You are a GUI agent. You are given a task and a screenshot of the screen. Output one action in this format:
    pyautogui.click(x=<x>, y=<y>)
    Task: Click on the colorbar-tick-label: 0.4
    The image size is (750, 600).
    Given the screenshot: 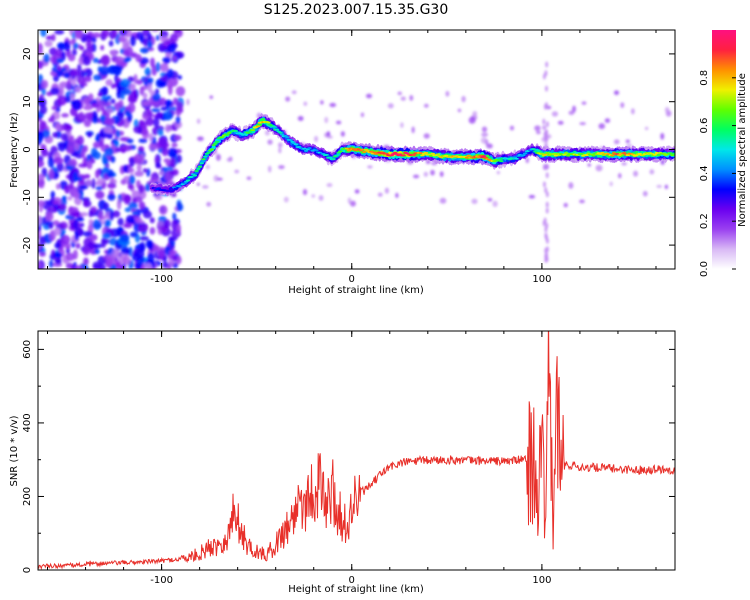 What is the action you would take?
    pyautogui.click(x=704, y=173)
    